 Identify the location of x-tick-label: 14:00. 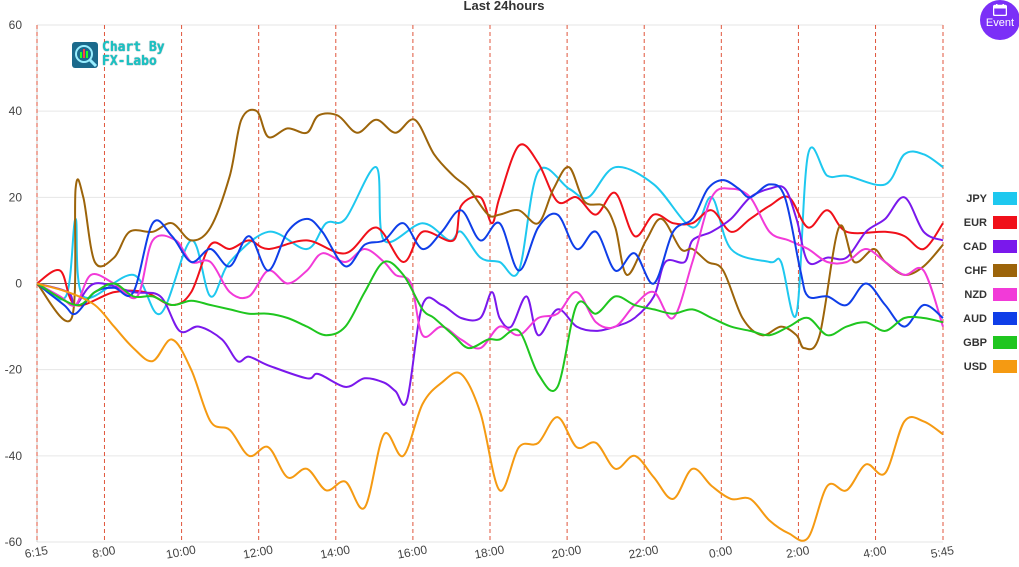
(335, 552).